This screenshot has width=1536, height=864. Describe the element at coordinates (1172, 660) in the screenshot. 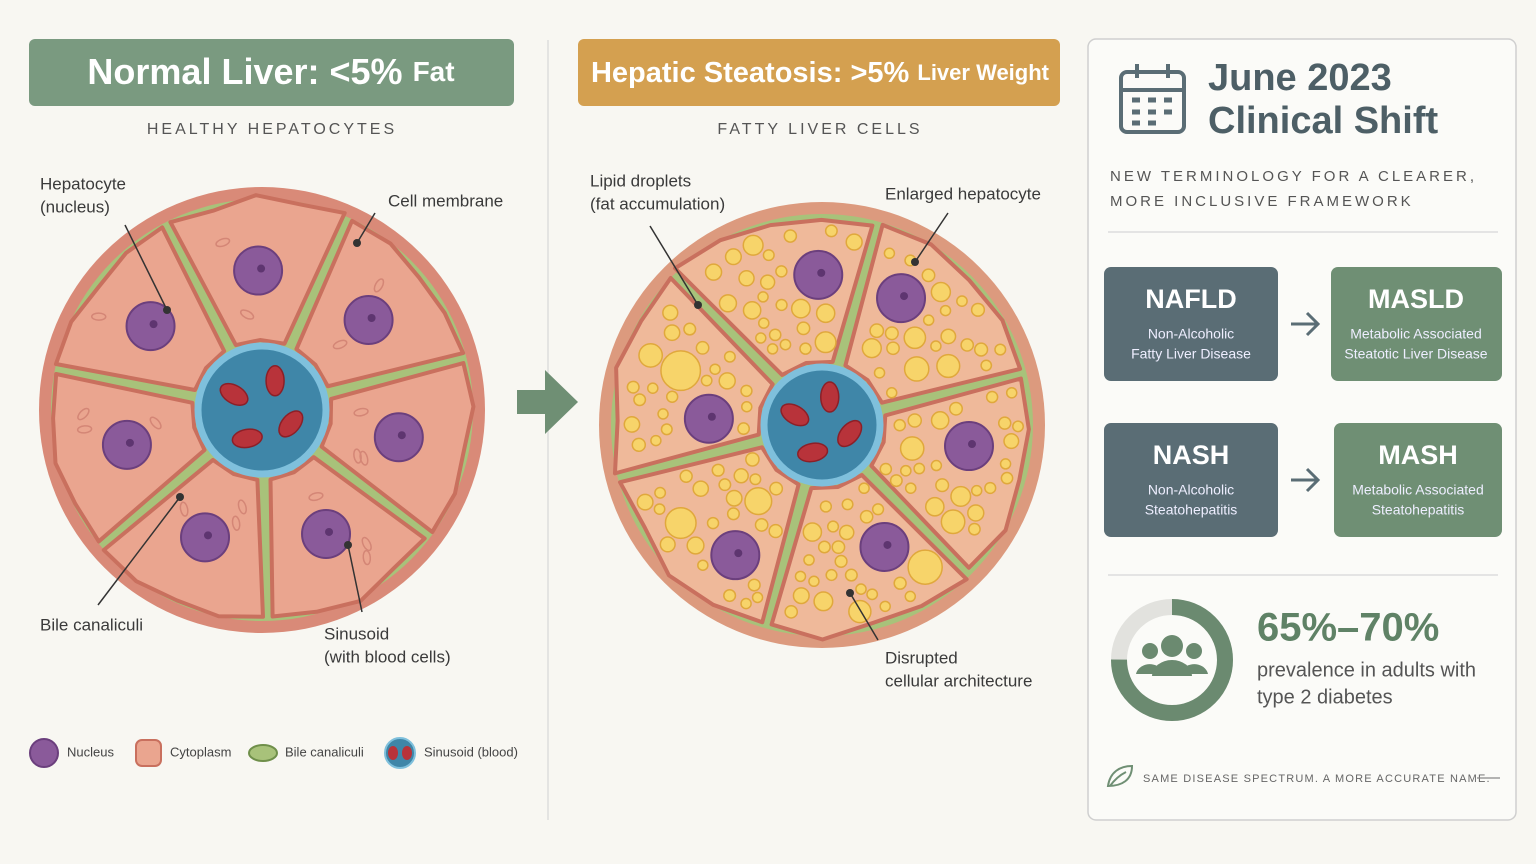

I see `donut-arc` at that location.